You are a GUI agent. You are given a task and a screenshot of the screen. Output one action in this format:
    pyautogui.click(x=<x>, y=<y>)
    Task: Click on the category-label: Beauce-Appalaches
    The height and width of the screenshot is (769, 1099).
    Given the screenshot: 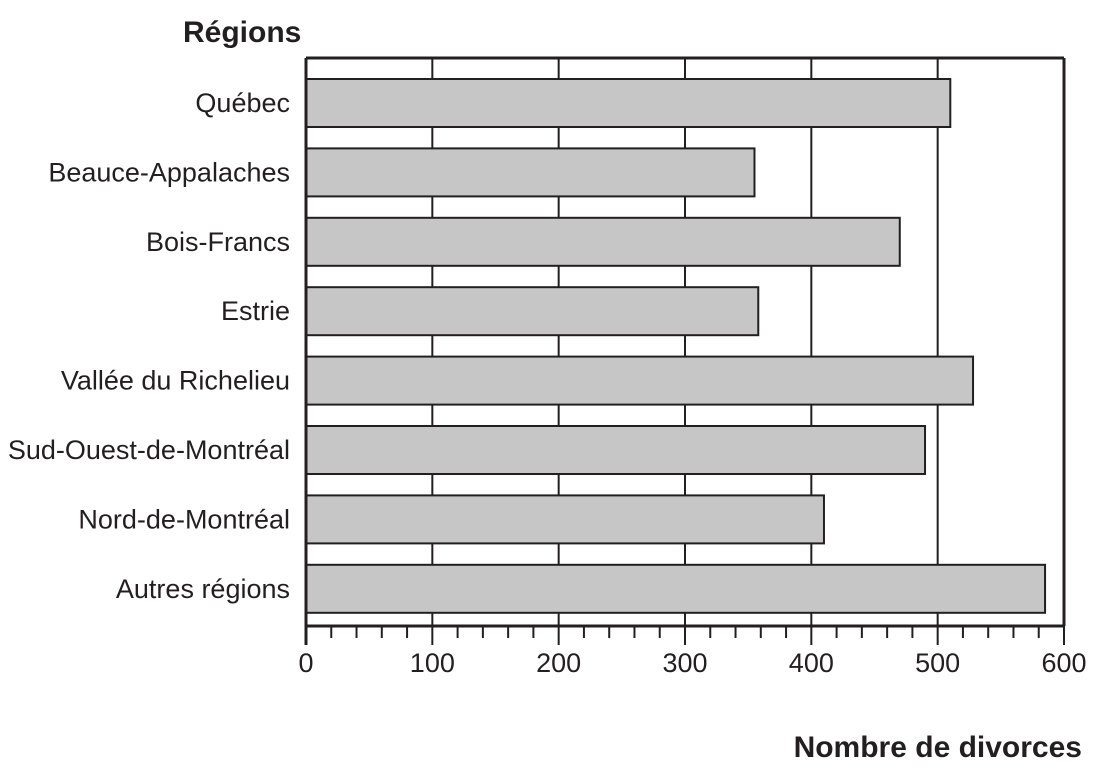 What is the action you would take?
    pyautogui.click(x=169, y=172)
    